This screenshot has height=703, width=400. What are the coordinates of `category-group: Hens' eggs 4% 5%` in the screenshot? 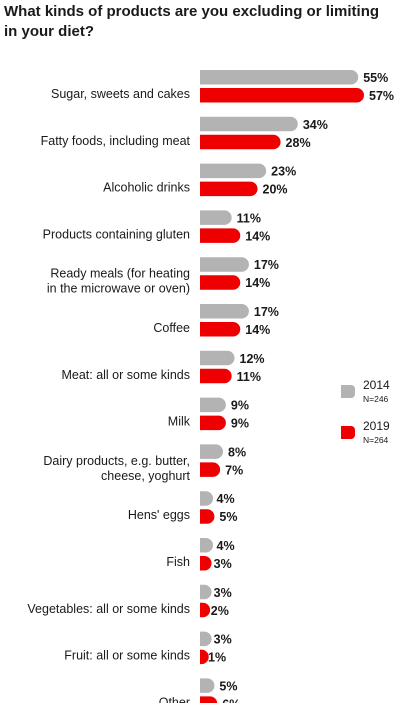 It's located at (182, 507).